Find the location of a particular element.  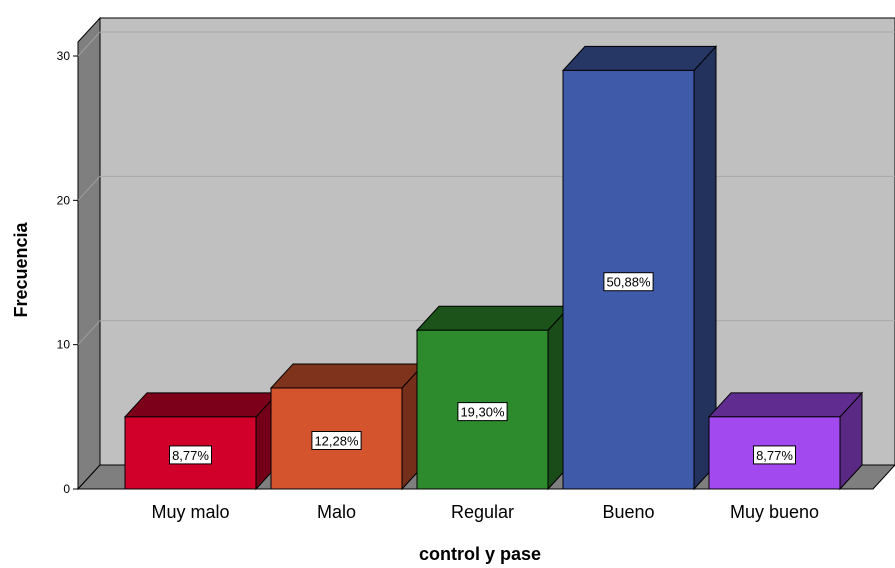

y-tick-label: 10 is located at coordinates (64, 345).